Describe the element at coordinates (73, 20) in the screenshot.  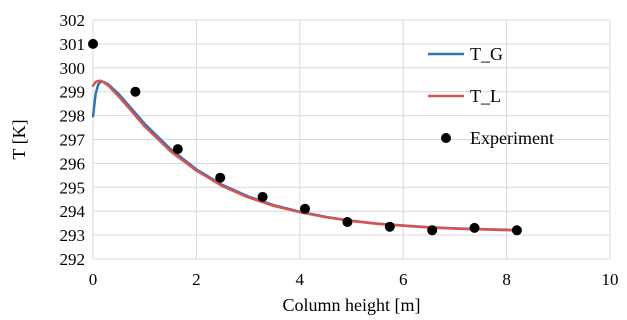
I see `y-tick-label: 302` at that location.